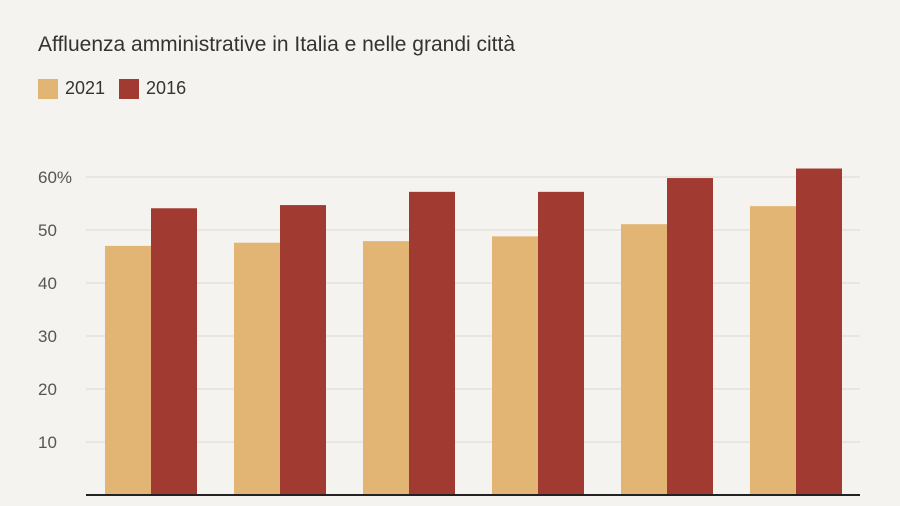  I want to click on legend-swatch-2021, so click(48, 88).